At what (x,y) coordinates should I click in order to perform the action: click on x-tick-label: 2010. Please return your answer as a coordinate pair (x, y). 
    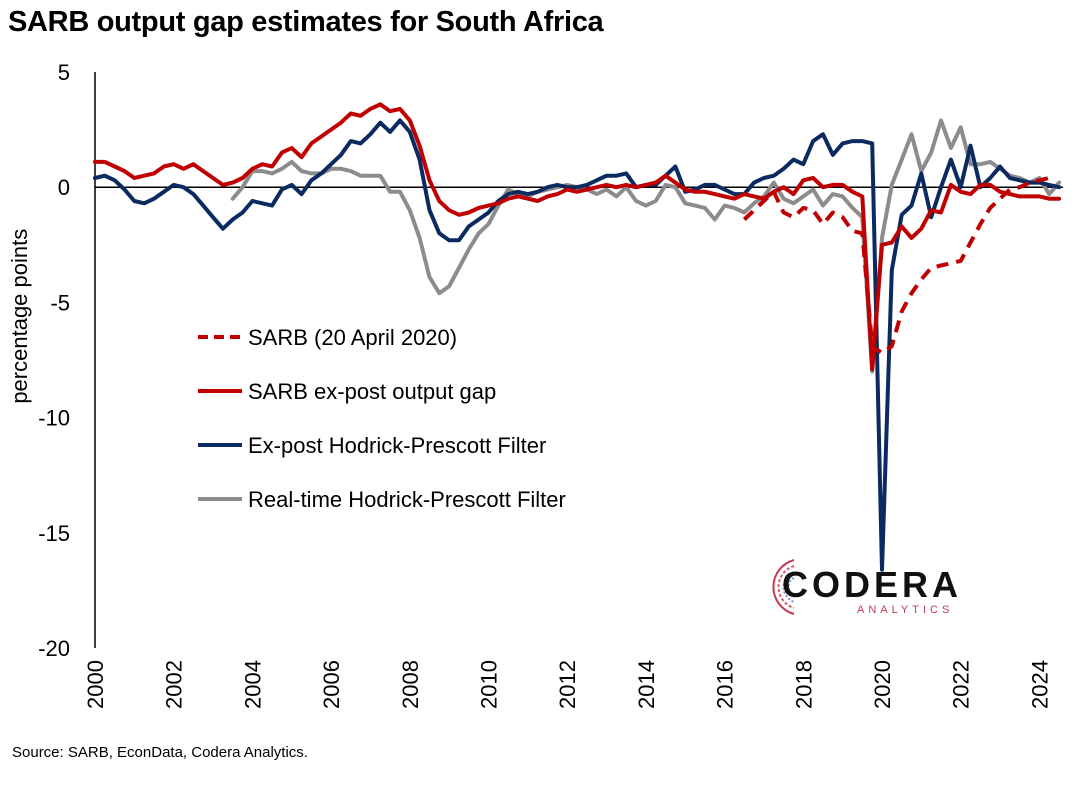
    Looking at the image, I should click on (488, 684).